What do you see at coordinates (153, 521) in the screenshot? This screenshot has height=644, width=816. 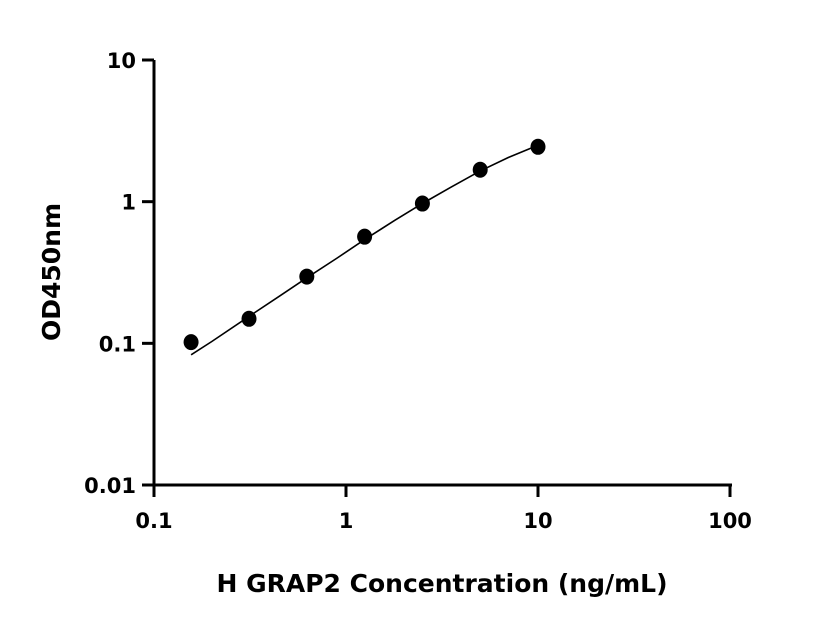 I see `x-tick-label: 0.1` at bounding box center [153, 521].